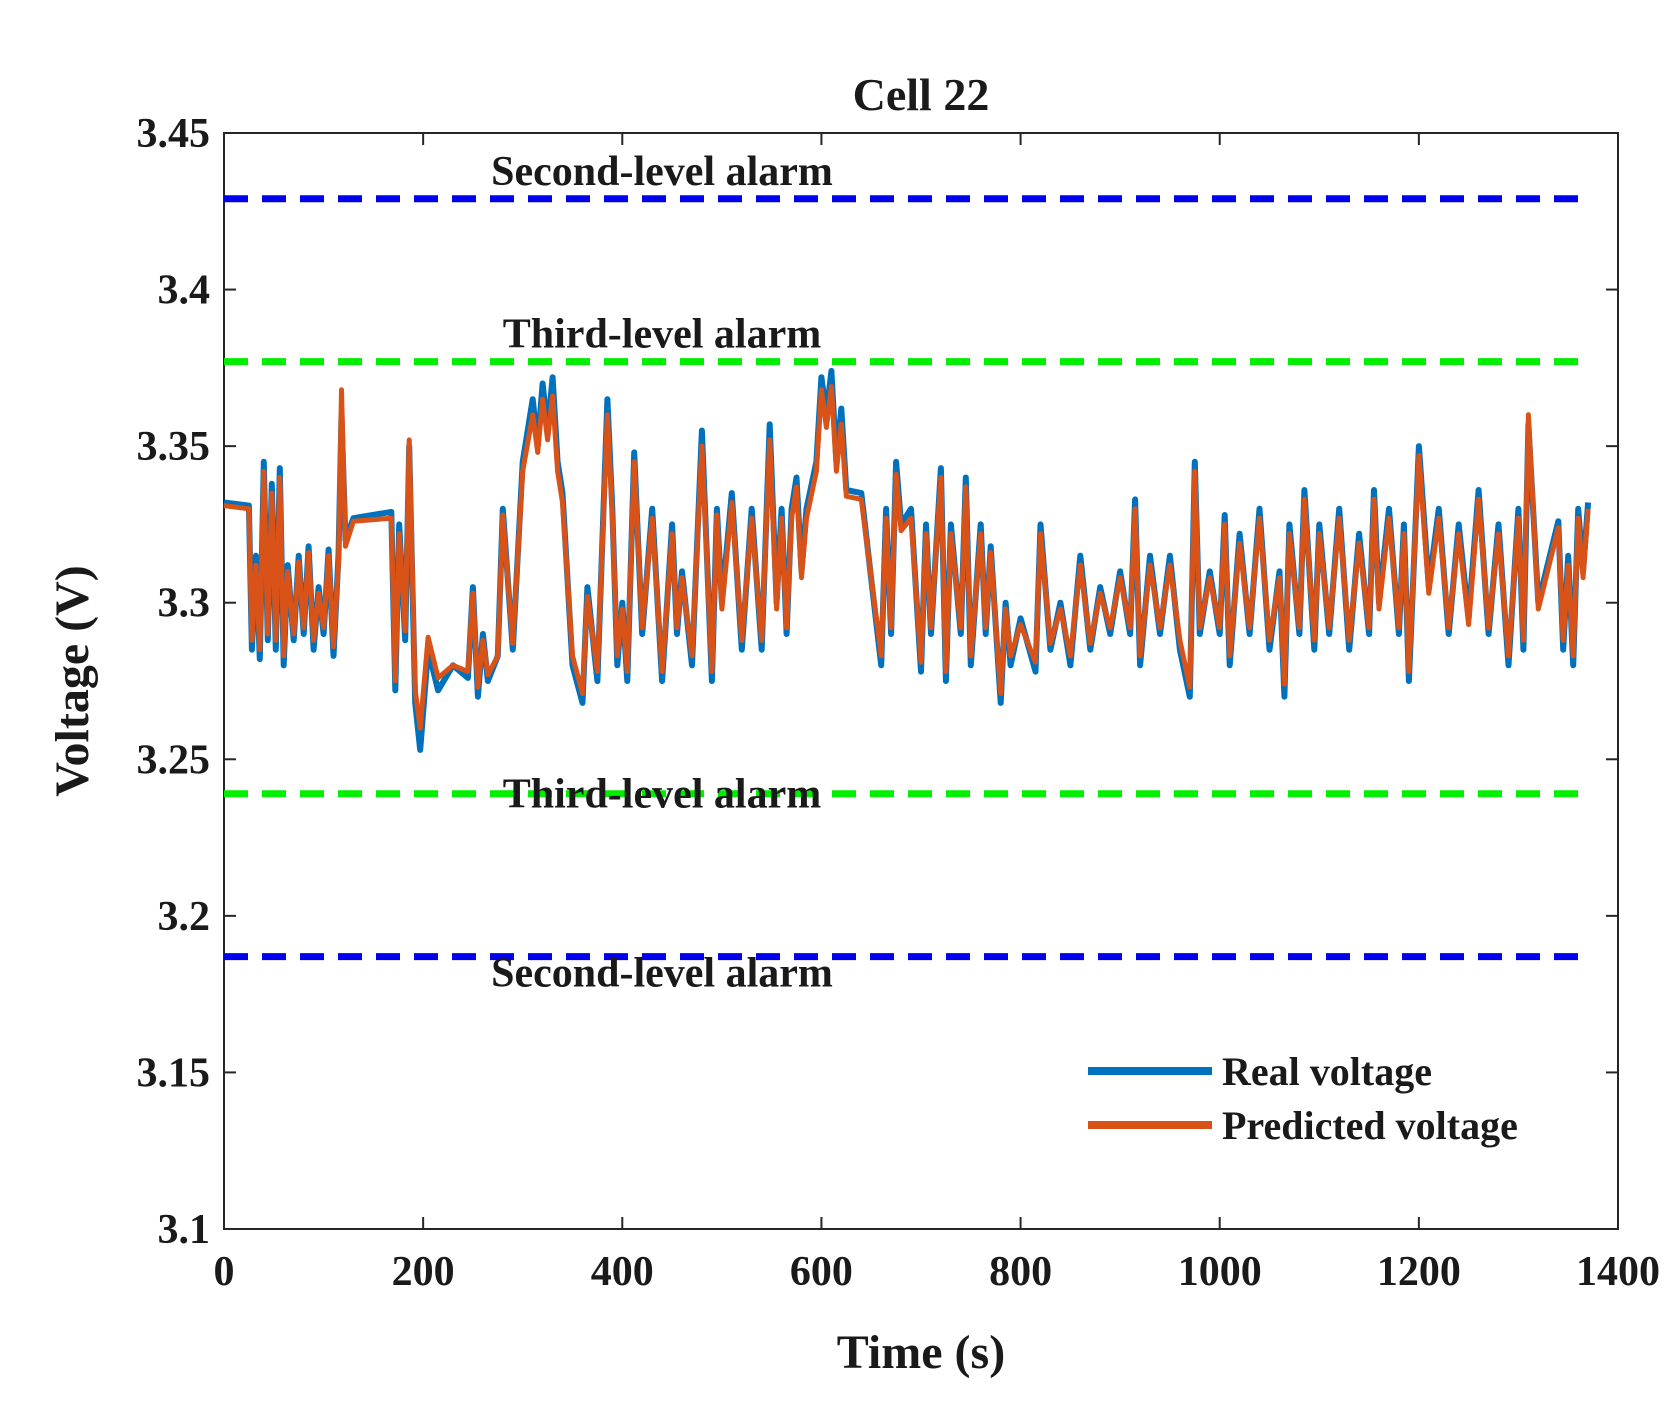 This screenshot has height=1410, width=1676. I want to click on x-tick-label: 800, so click(1020, 1272).